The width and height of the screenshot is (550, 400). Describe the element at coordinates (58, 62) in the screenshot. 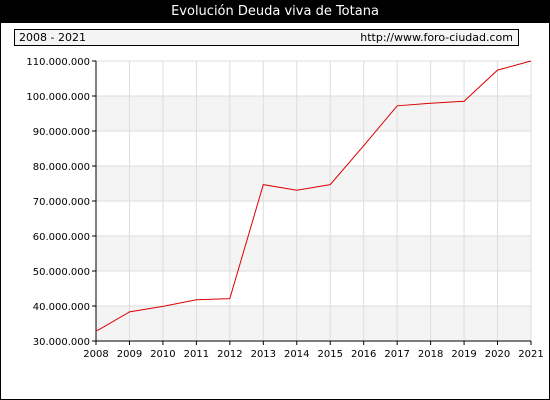

I see `y-tick-label: 110.000.000` at that location.